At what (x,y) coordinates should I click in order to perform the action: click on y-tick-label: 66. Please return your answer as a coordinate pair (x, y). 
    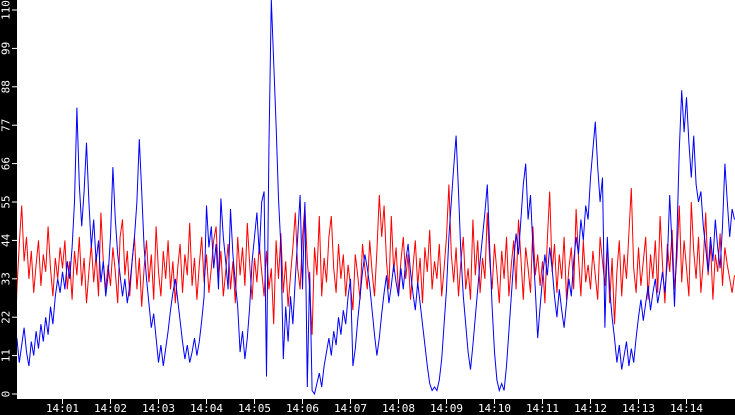
    Looking at the image, I should click on (6, 163).